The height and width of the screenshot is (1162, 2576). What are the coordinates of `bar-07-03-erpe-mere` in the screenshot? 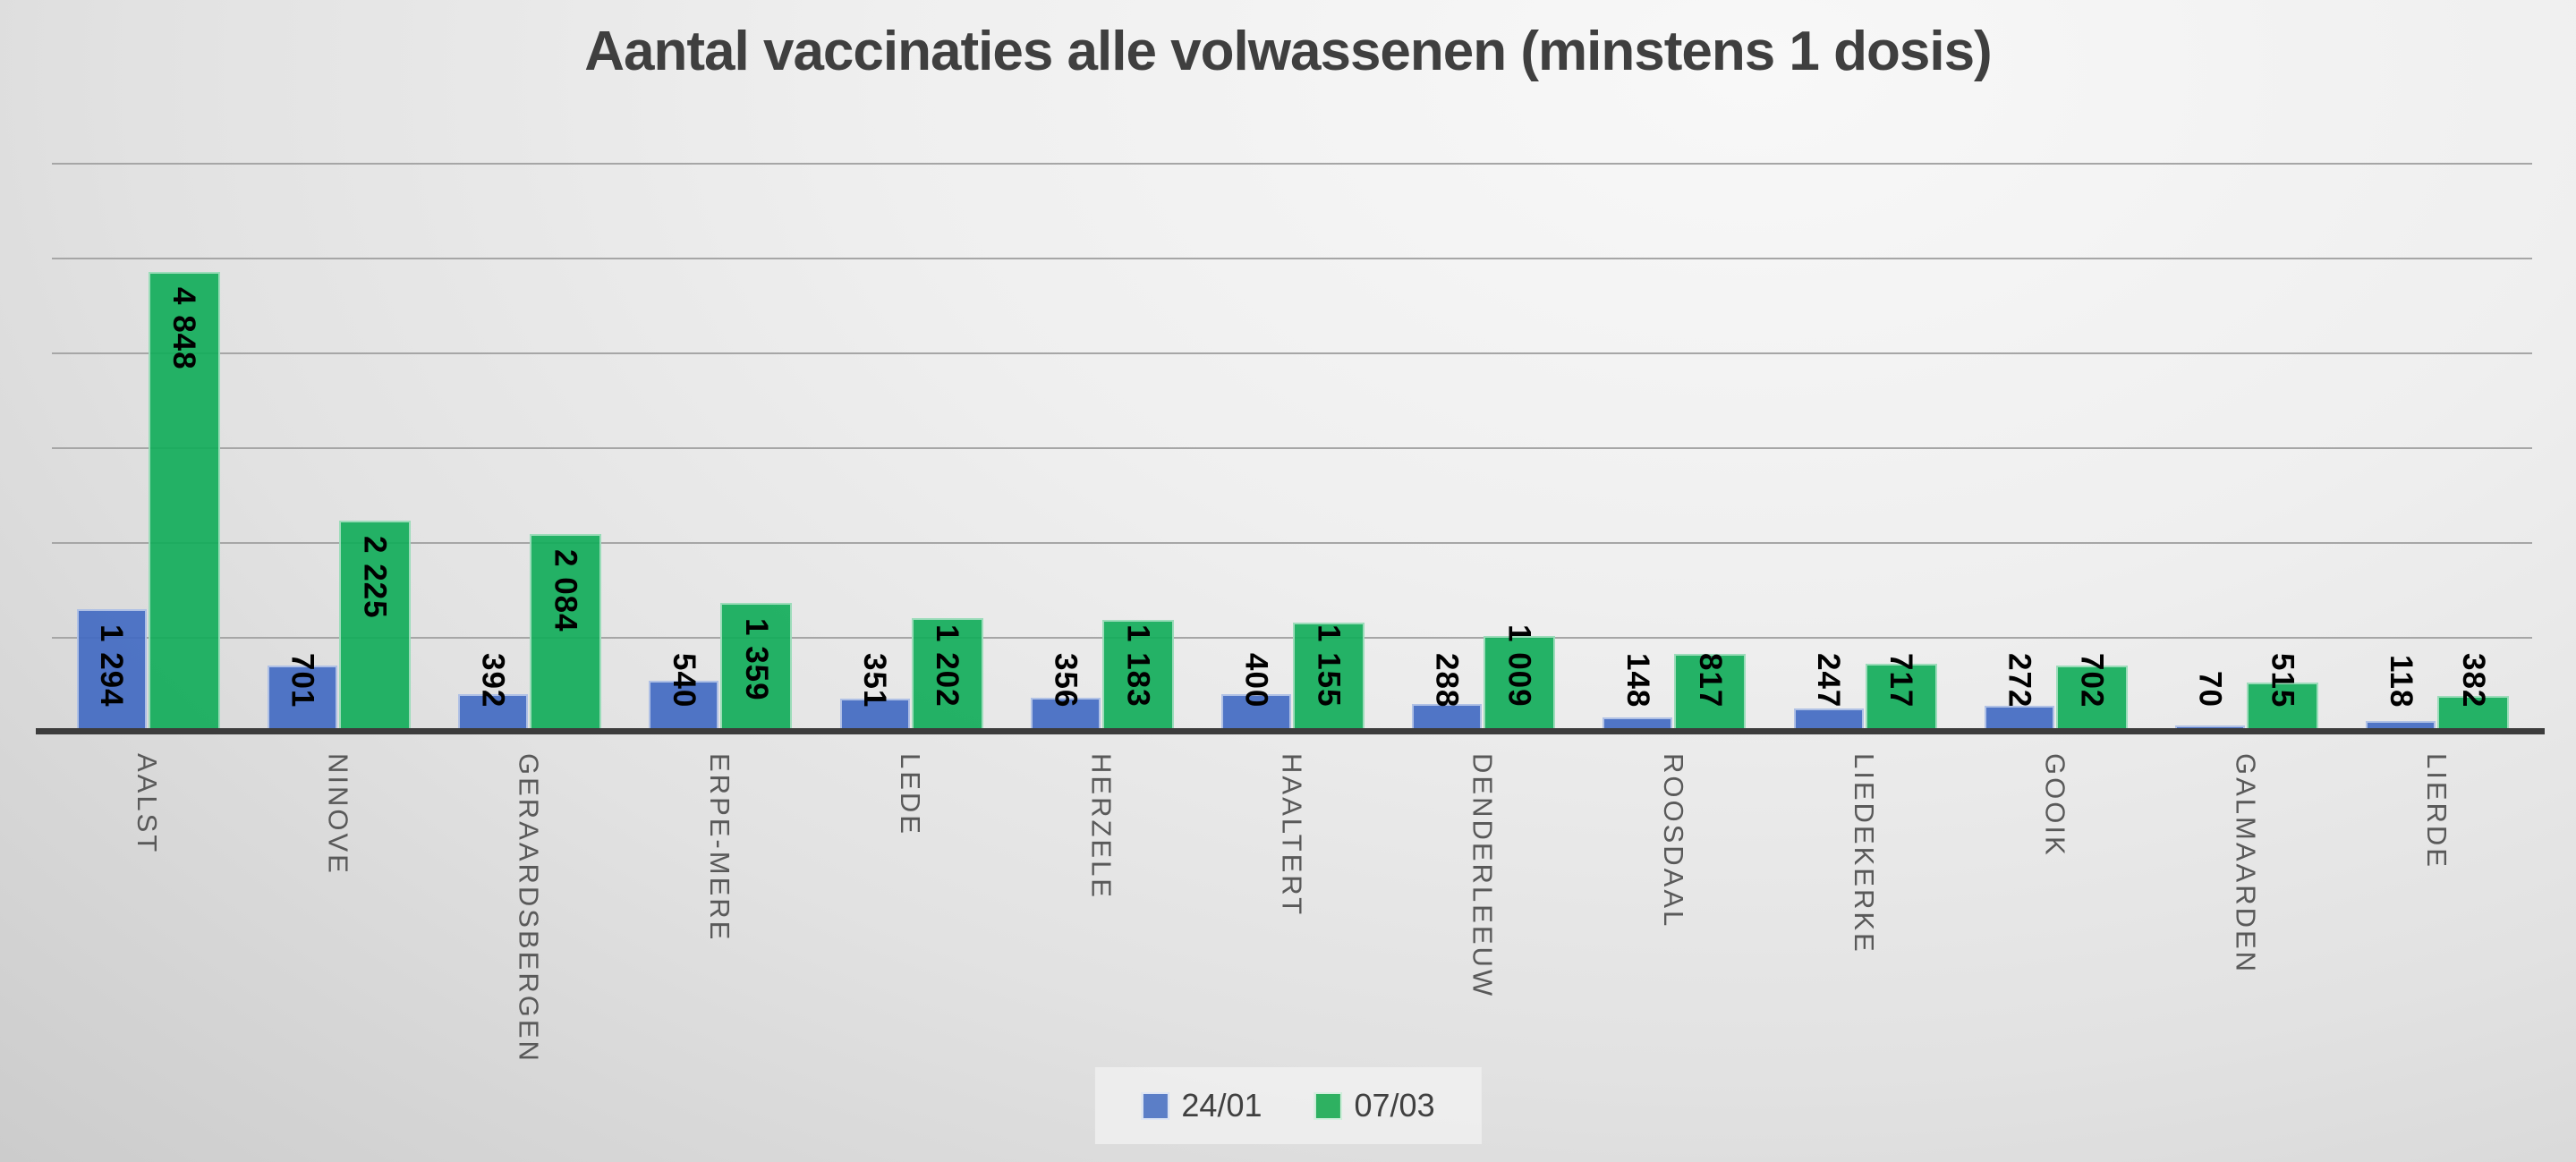 It's located at (756, 667).